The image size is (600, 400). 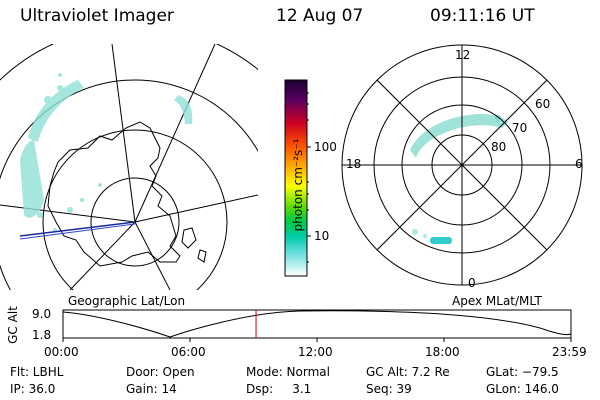 What do you see at coordinates (482, 16) in the screenshot?
I see `time-label: 09:11:16 UT` at bounding box center [482, 16].